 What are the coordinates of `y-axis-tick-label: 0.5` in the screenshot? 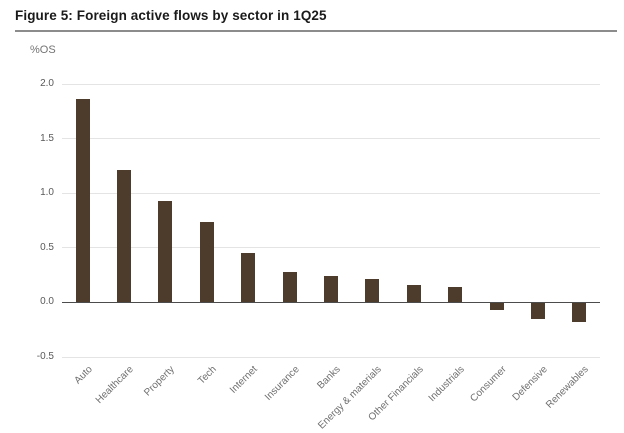 It's located at (47, 247).